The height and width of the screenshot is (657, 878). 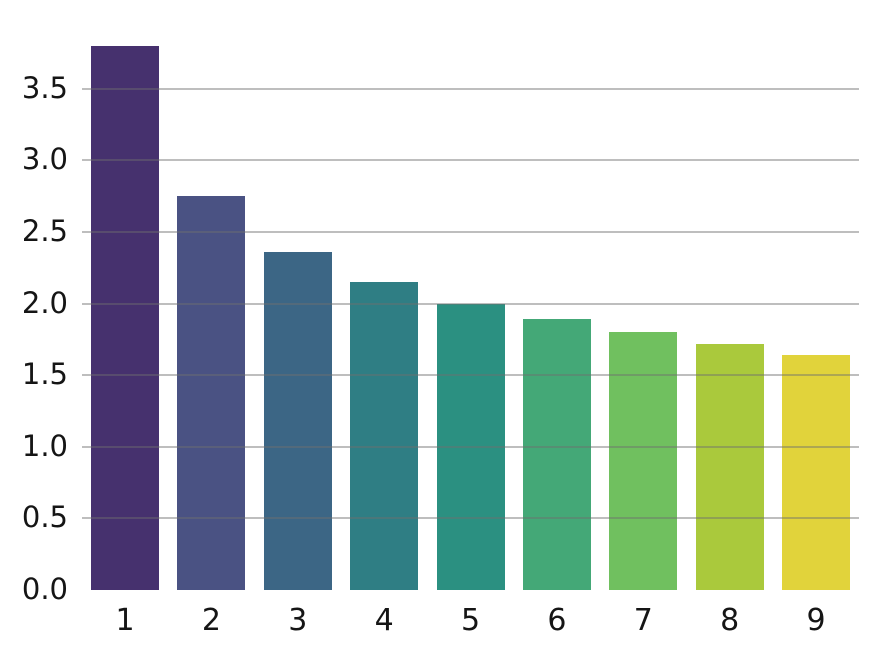 What do you see at coordinates (643, 620) in the screenshot?
I see `x-tick-label-7: 7` at bounding box center [643, 620].